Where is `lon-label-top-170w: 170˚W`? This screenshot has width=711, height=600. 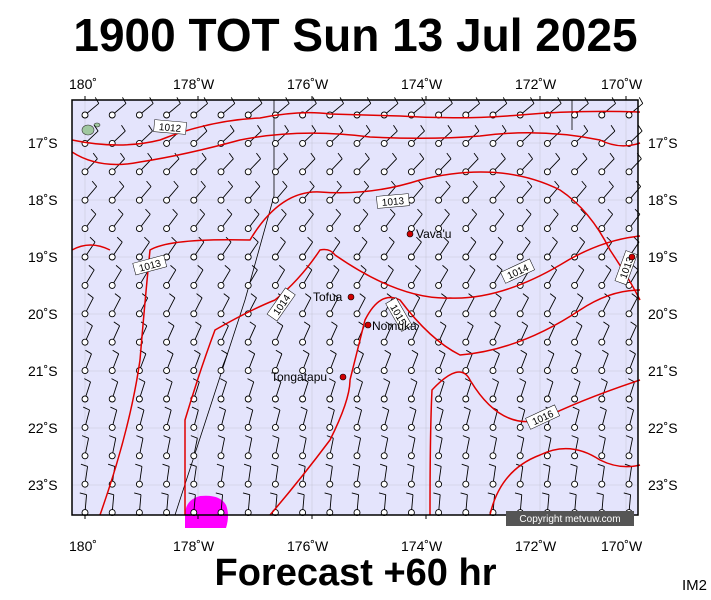
lon-label-top-170w: 170˚W is located at coordinates (622, 84).